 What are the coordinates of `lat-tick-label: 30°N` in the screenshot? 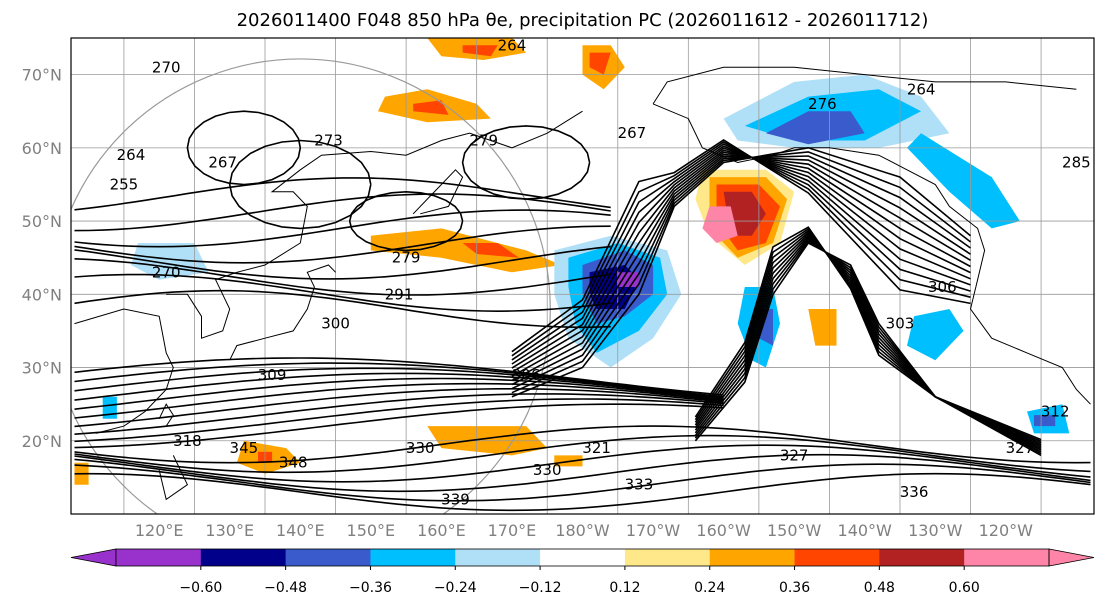 It's located at (42, 368).